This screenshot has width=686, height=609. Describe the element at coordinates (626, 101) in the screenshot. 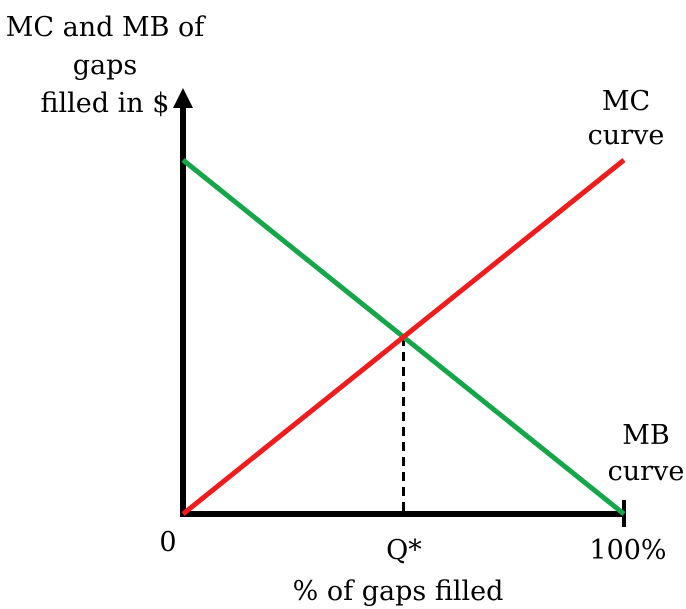

I see `mc-curve-label-line-1: MC` at that location.